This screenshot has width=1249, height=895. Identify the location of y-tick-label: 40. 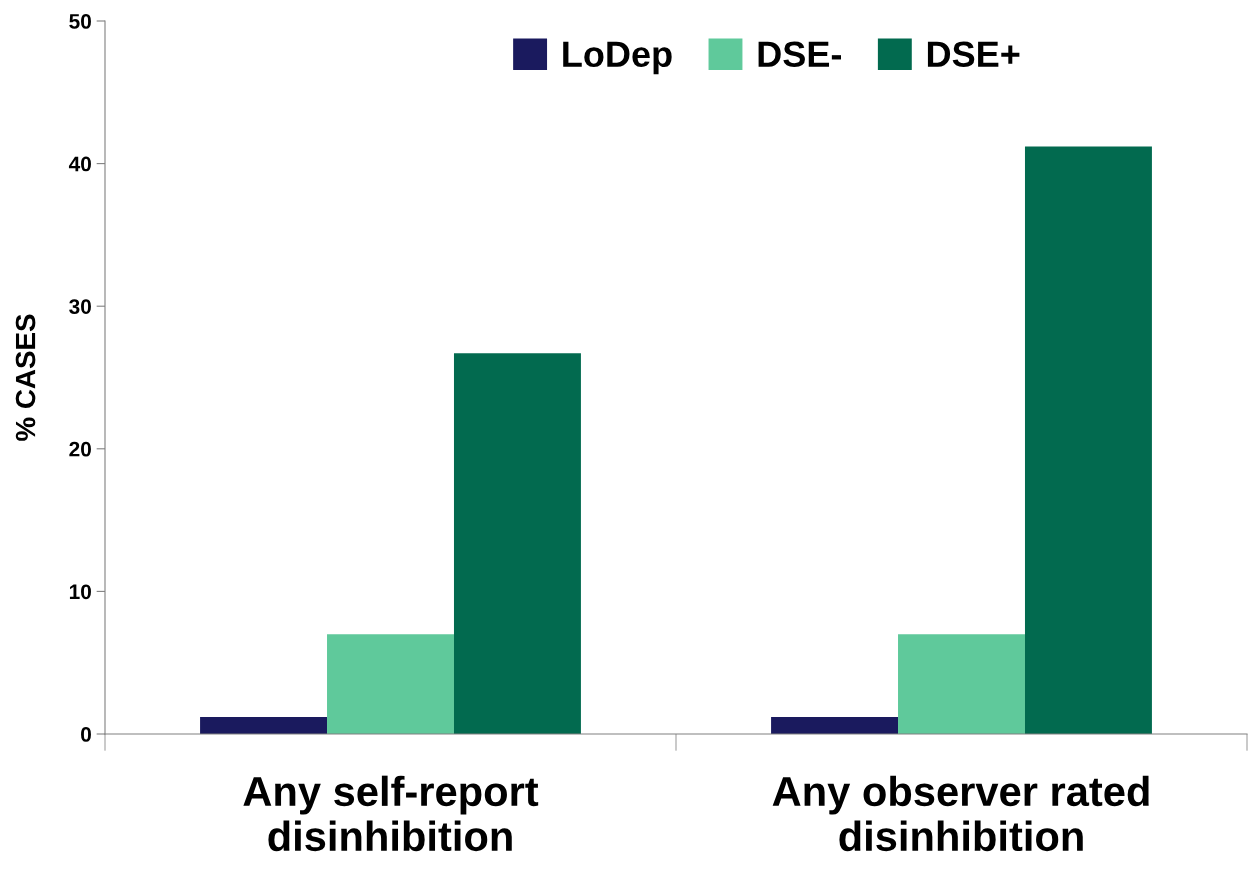
(79, 164).